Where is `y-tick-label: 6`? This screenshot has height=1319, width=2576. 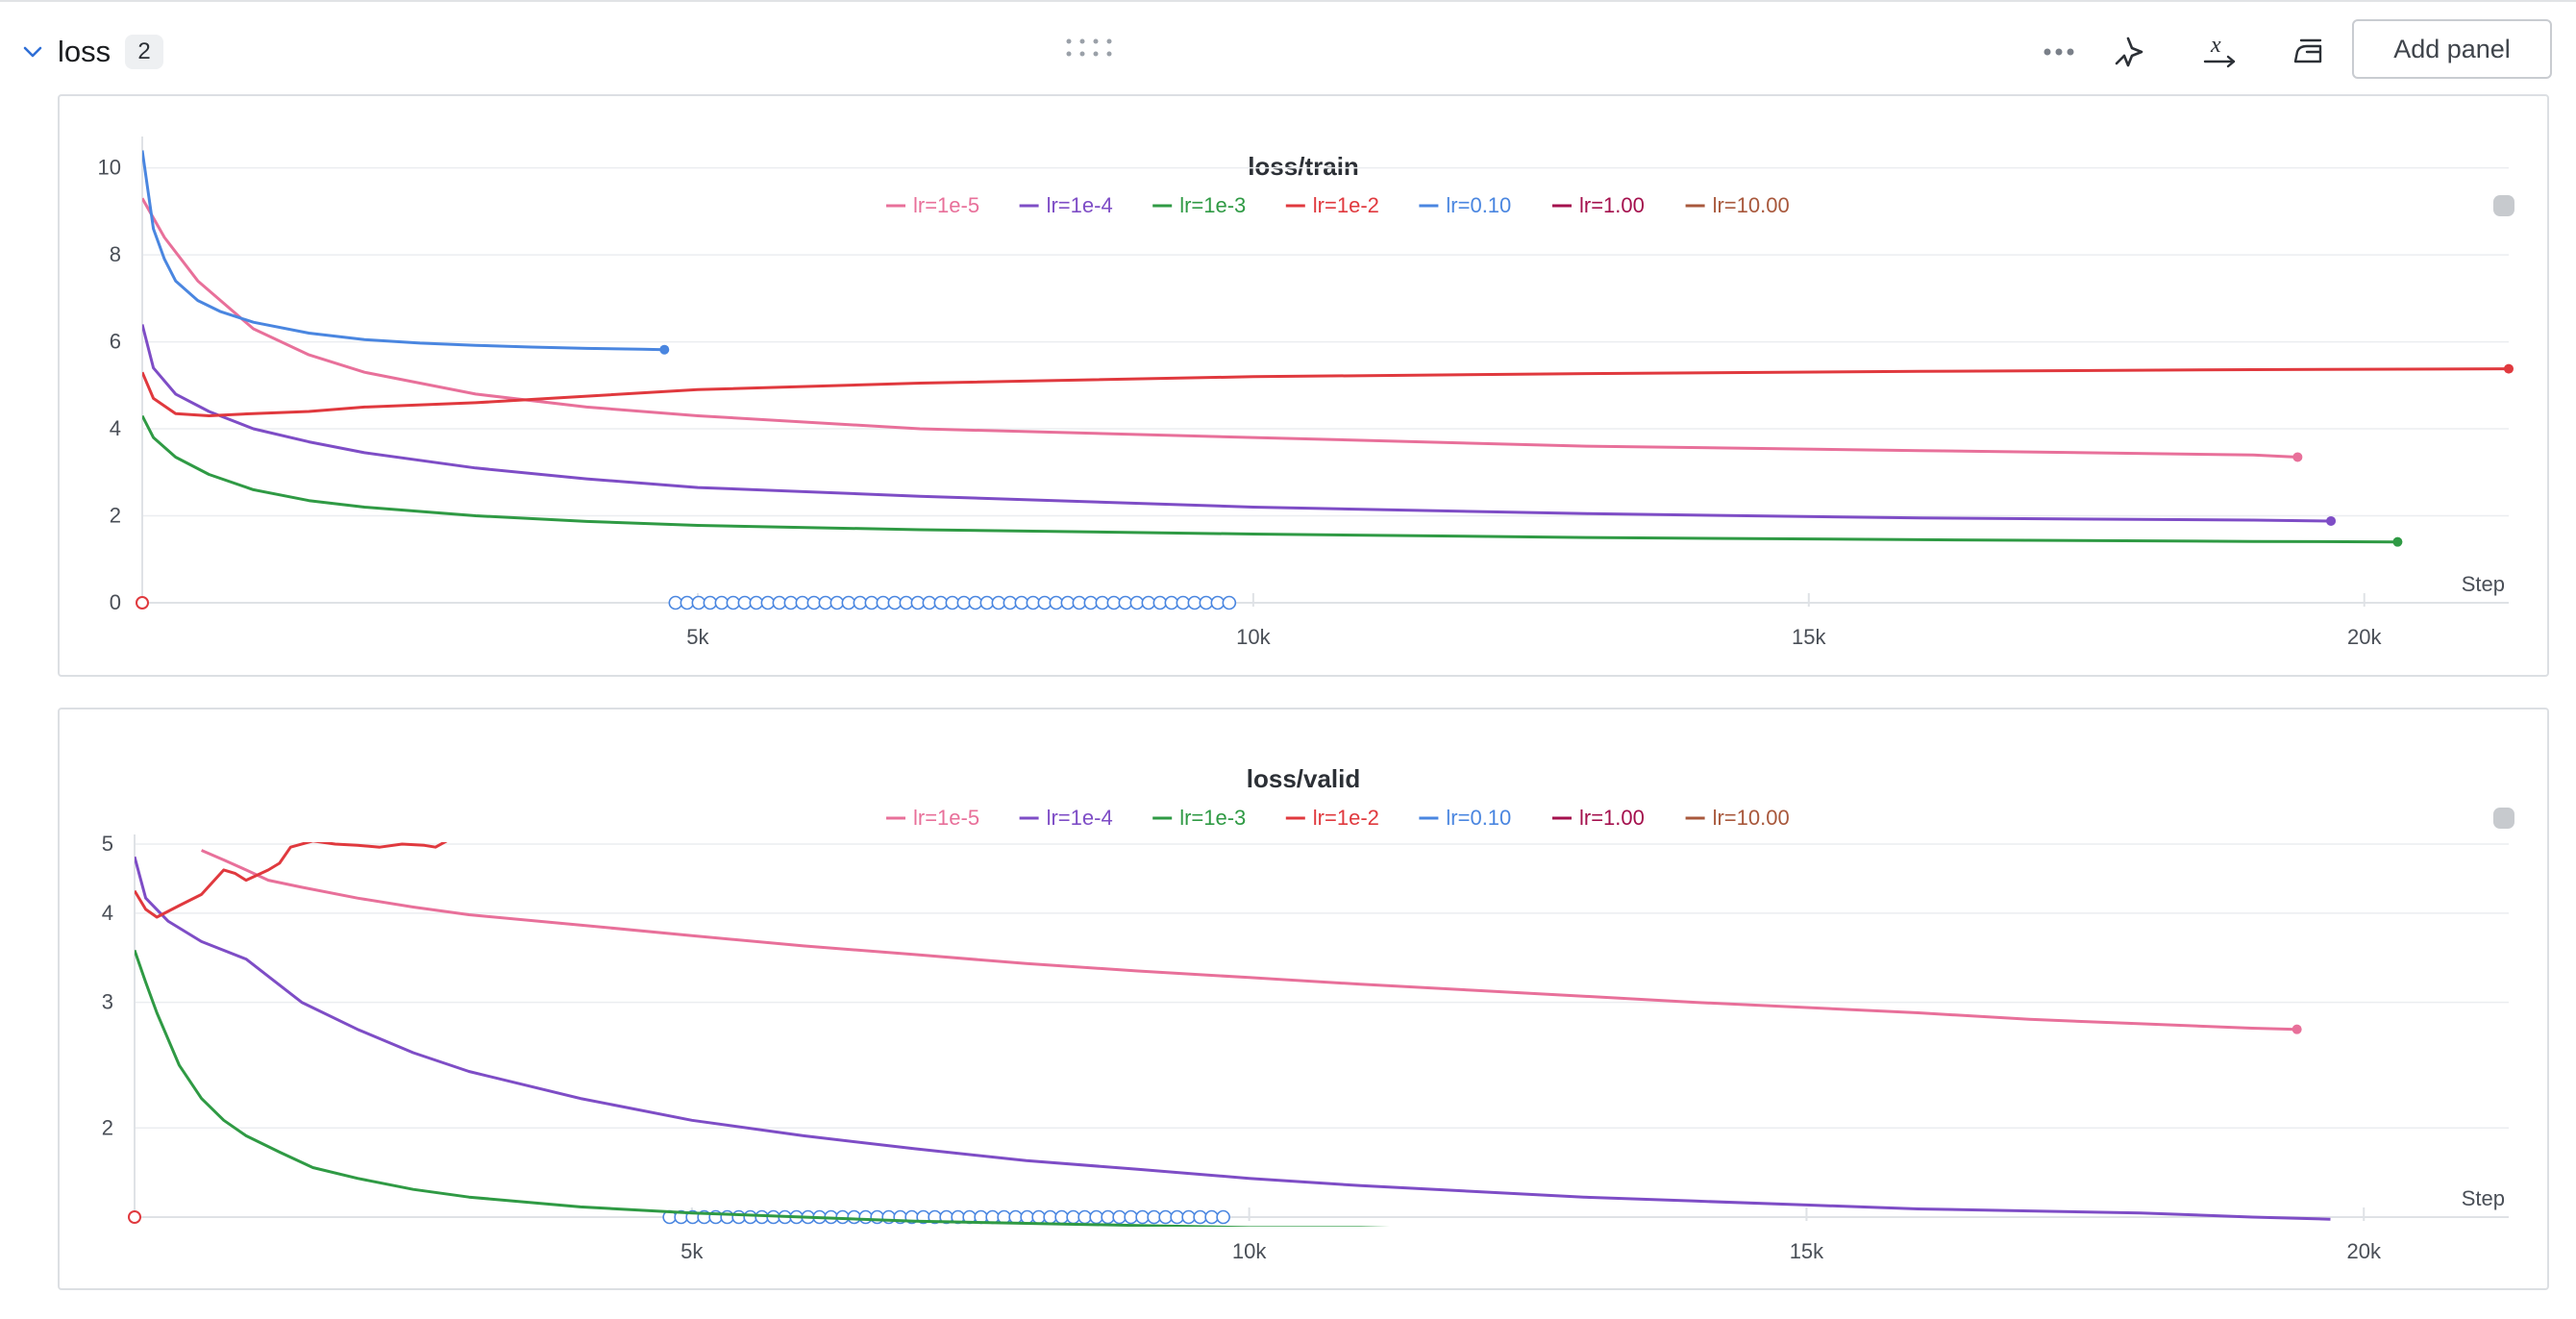 y-tick-label: 6 is located at coordinates (116, 342).